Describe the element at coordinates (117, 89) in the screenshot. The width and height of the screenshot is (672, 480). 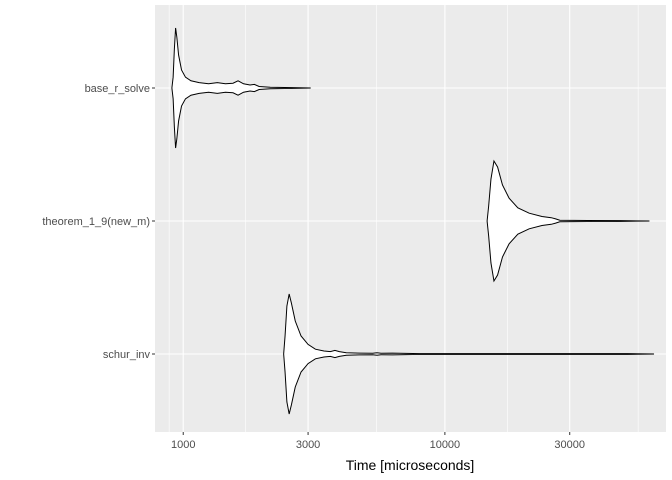
I see `y-tick-label-0: base_r_solve` at that location.